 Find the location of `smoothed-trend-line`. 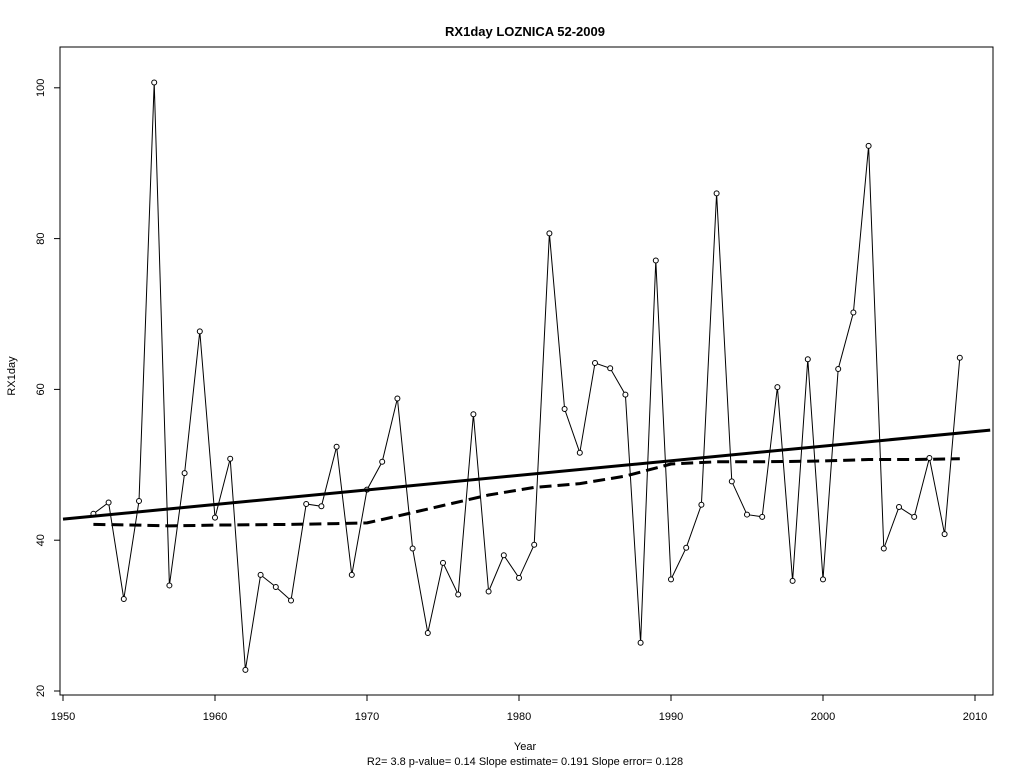

smoothed-trend-line is located at coordinates (526, 492).